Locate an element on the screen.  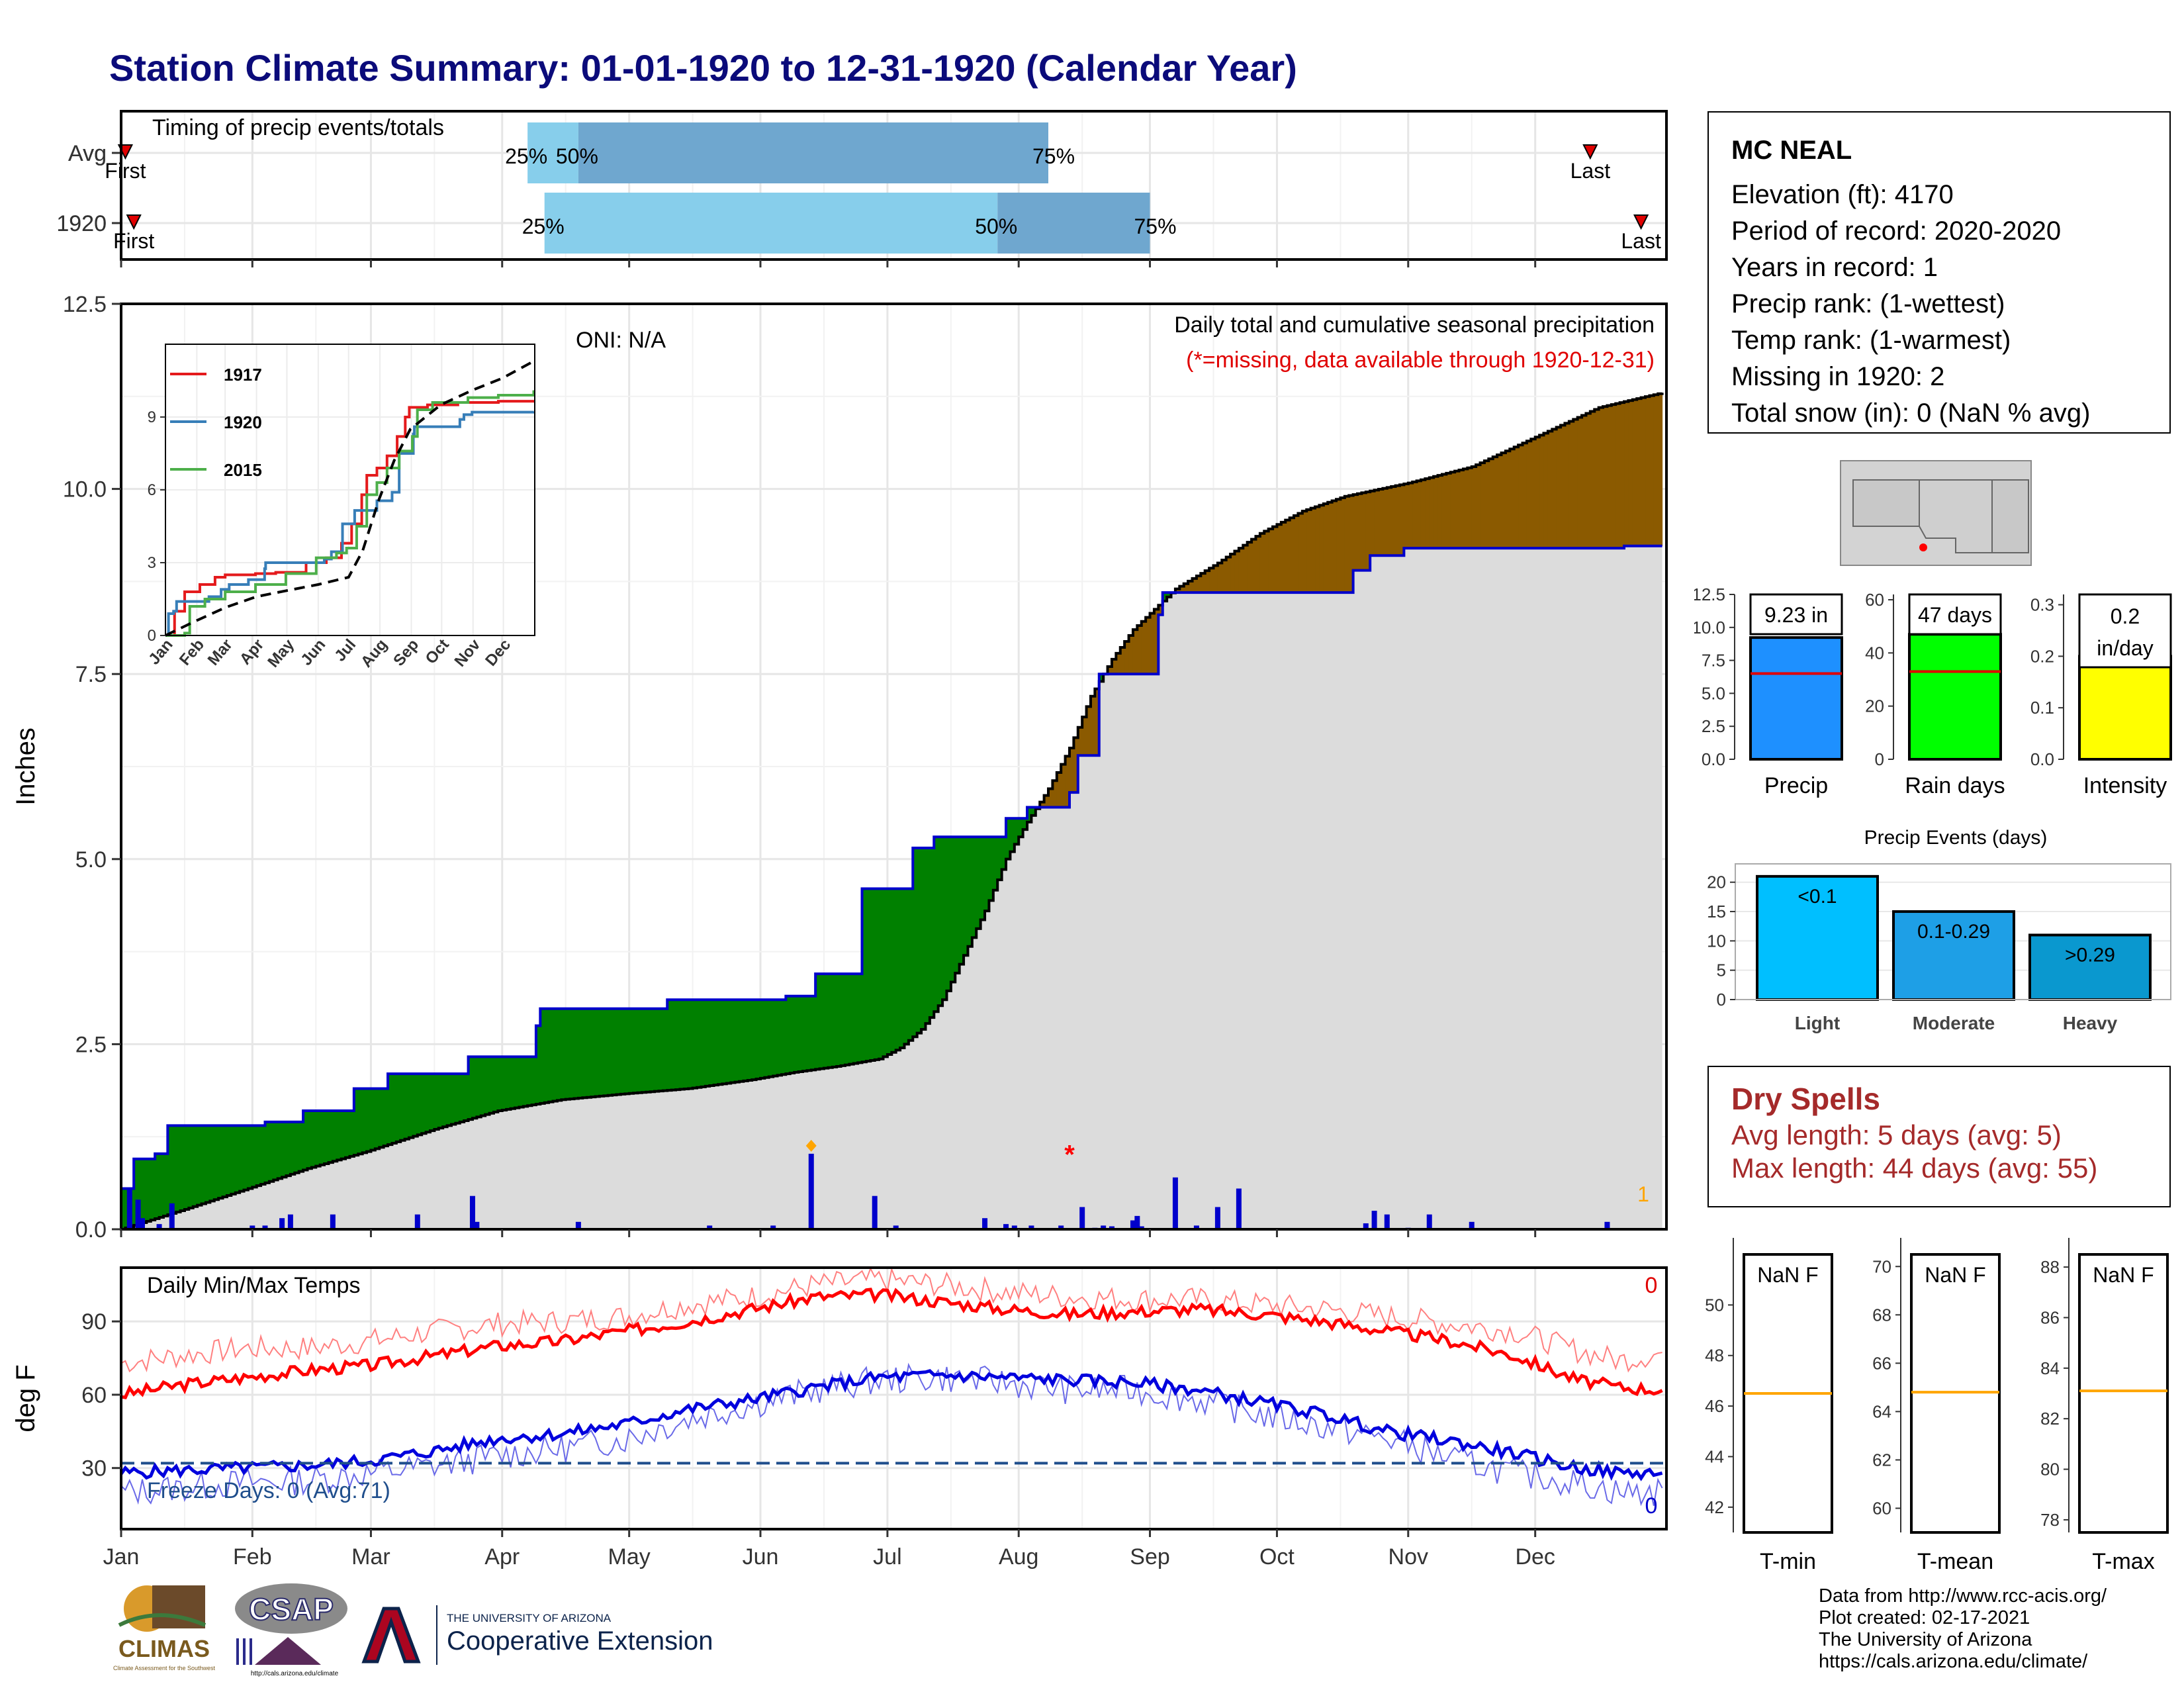
record-count-label: 1 is located at coordinates (1643, 1194).